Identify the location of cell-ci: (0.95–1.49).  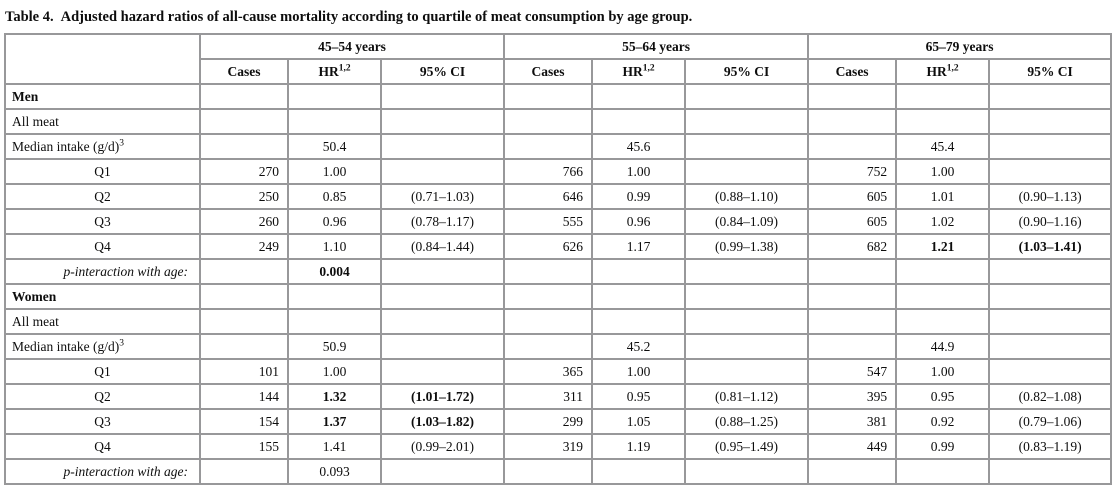
(747, 446).